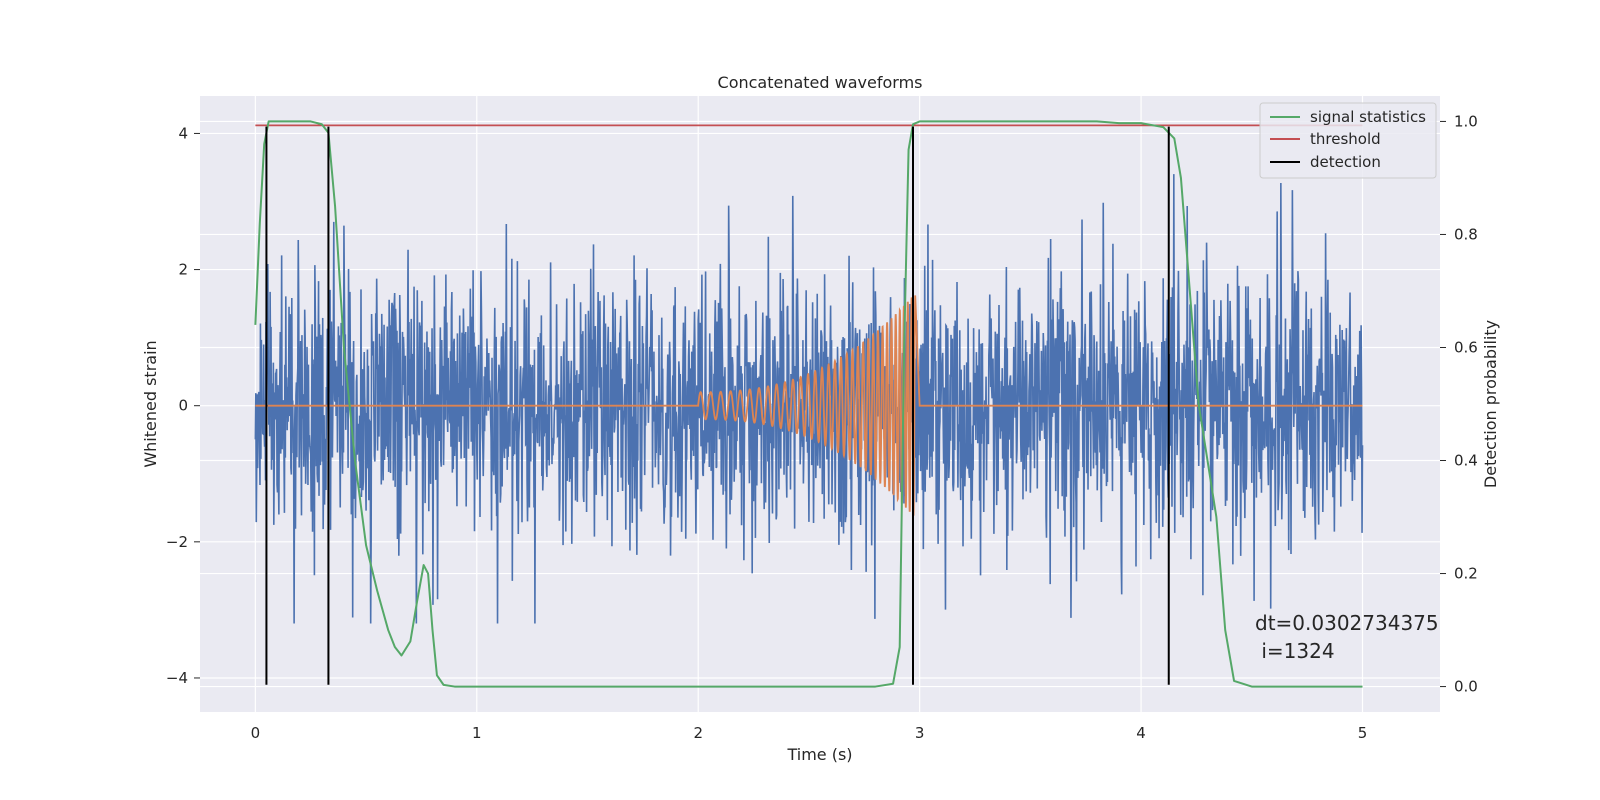 The height and width of the screenshot is (800, 1600). I want to click on chart-title: Concatenated waveforms, so click(820, 82).